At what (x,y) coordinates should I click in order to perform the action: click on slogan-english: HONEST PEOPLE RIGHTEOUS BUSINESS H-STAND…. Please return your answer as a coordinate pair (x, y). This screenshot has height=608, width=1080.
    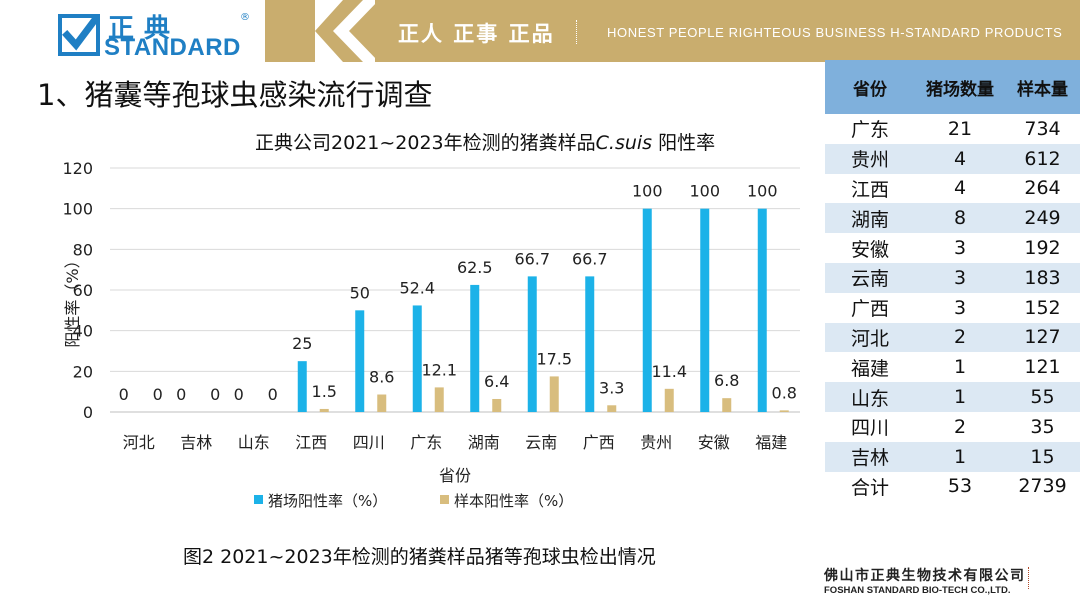
    Looking at the image, I should click on (835, 32).